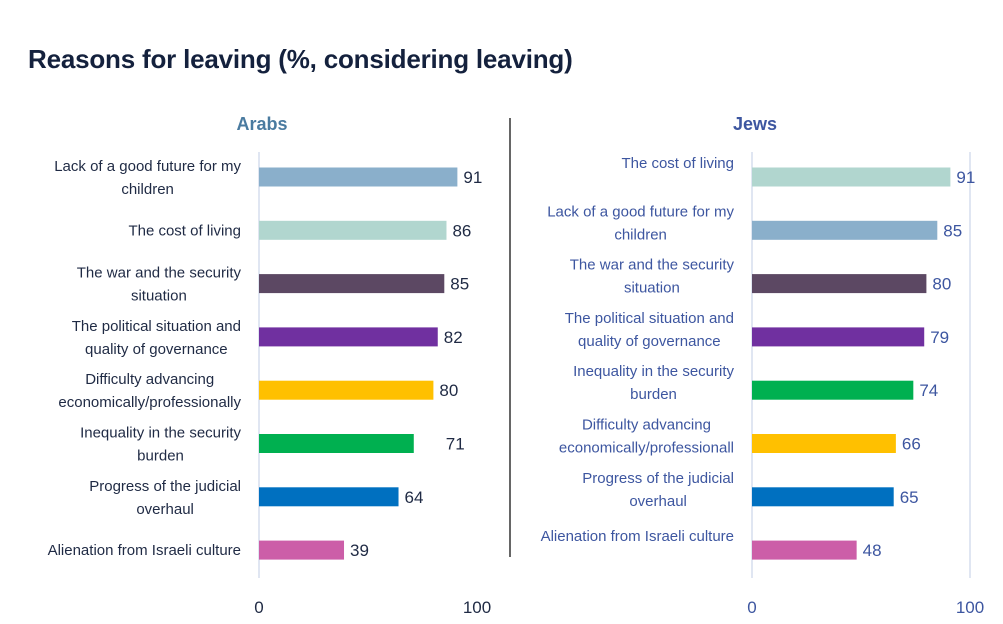 This screenshot has width=1003, height=624. Describe the element at coordinates (453, 337) in the screenshot. I see `arabs-value-label: 82` at that location.